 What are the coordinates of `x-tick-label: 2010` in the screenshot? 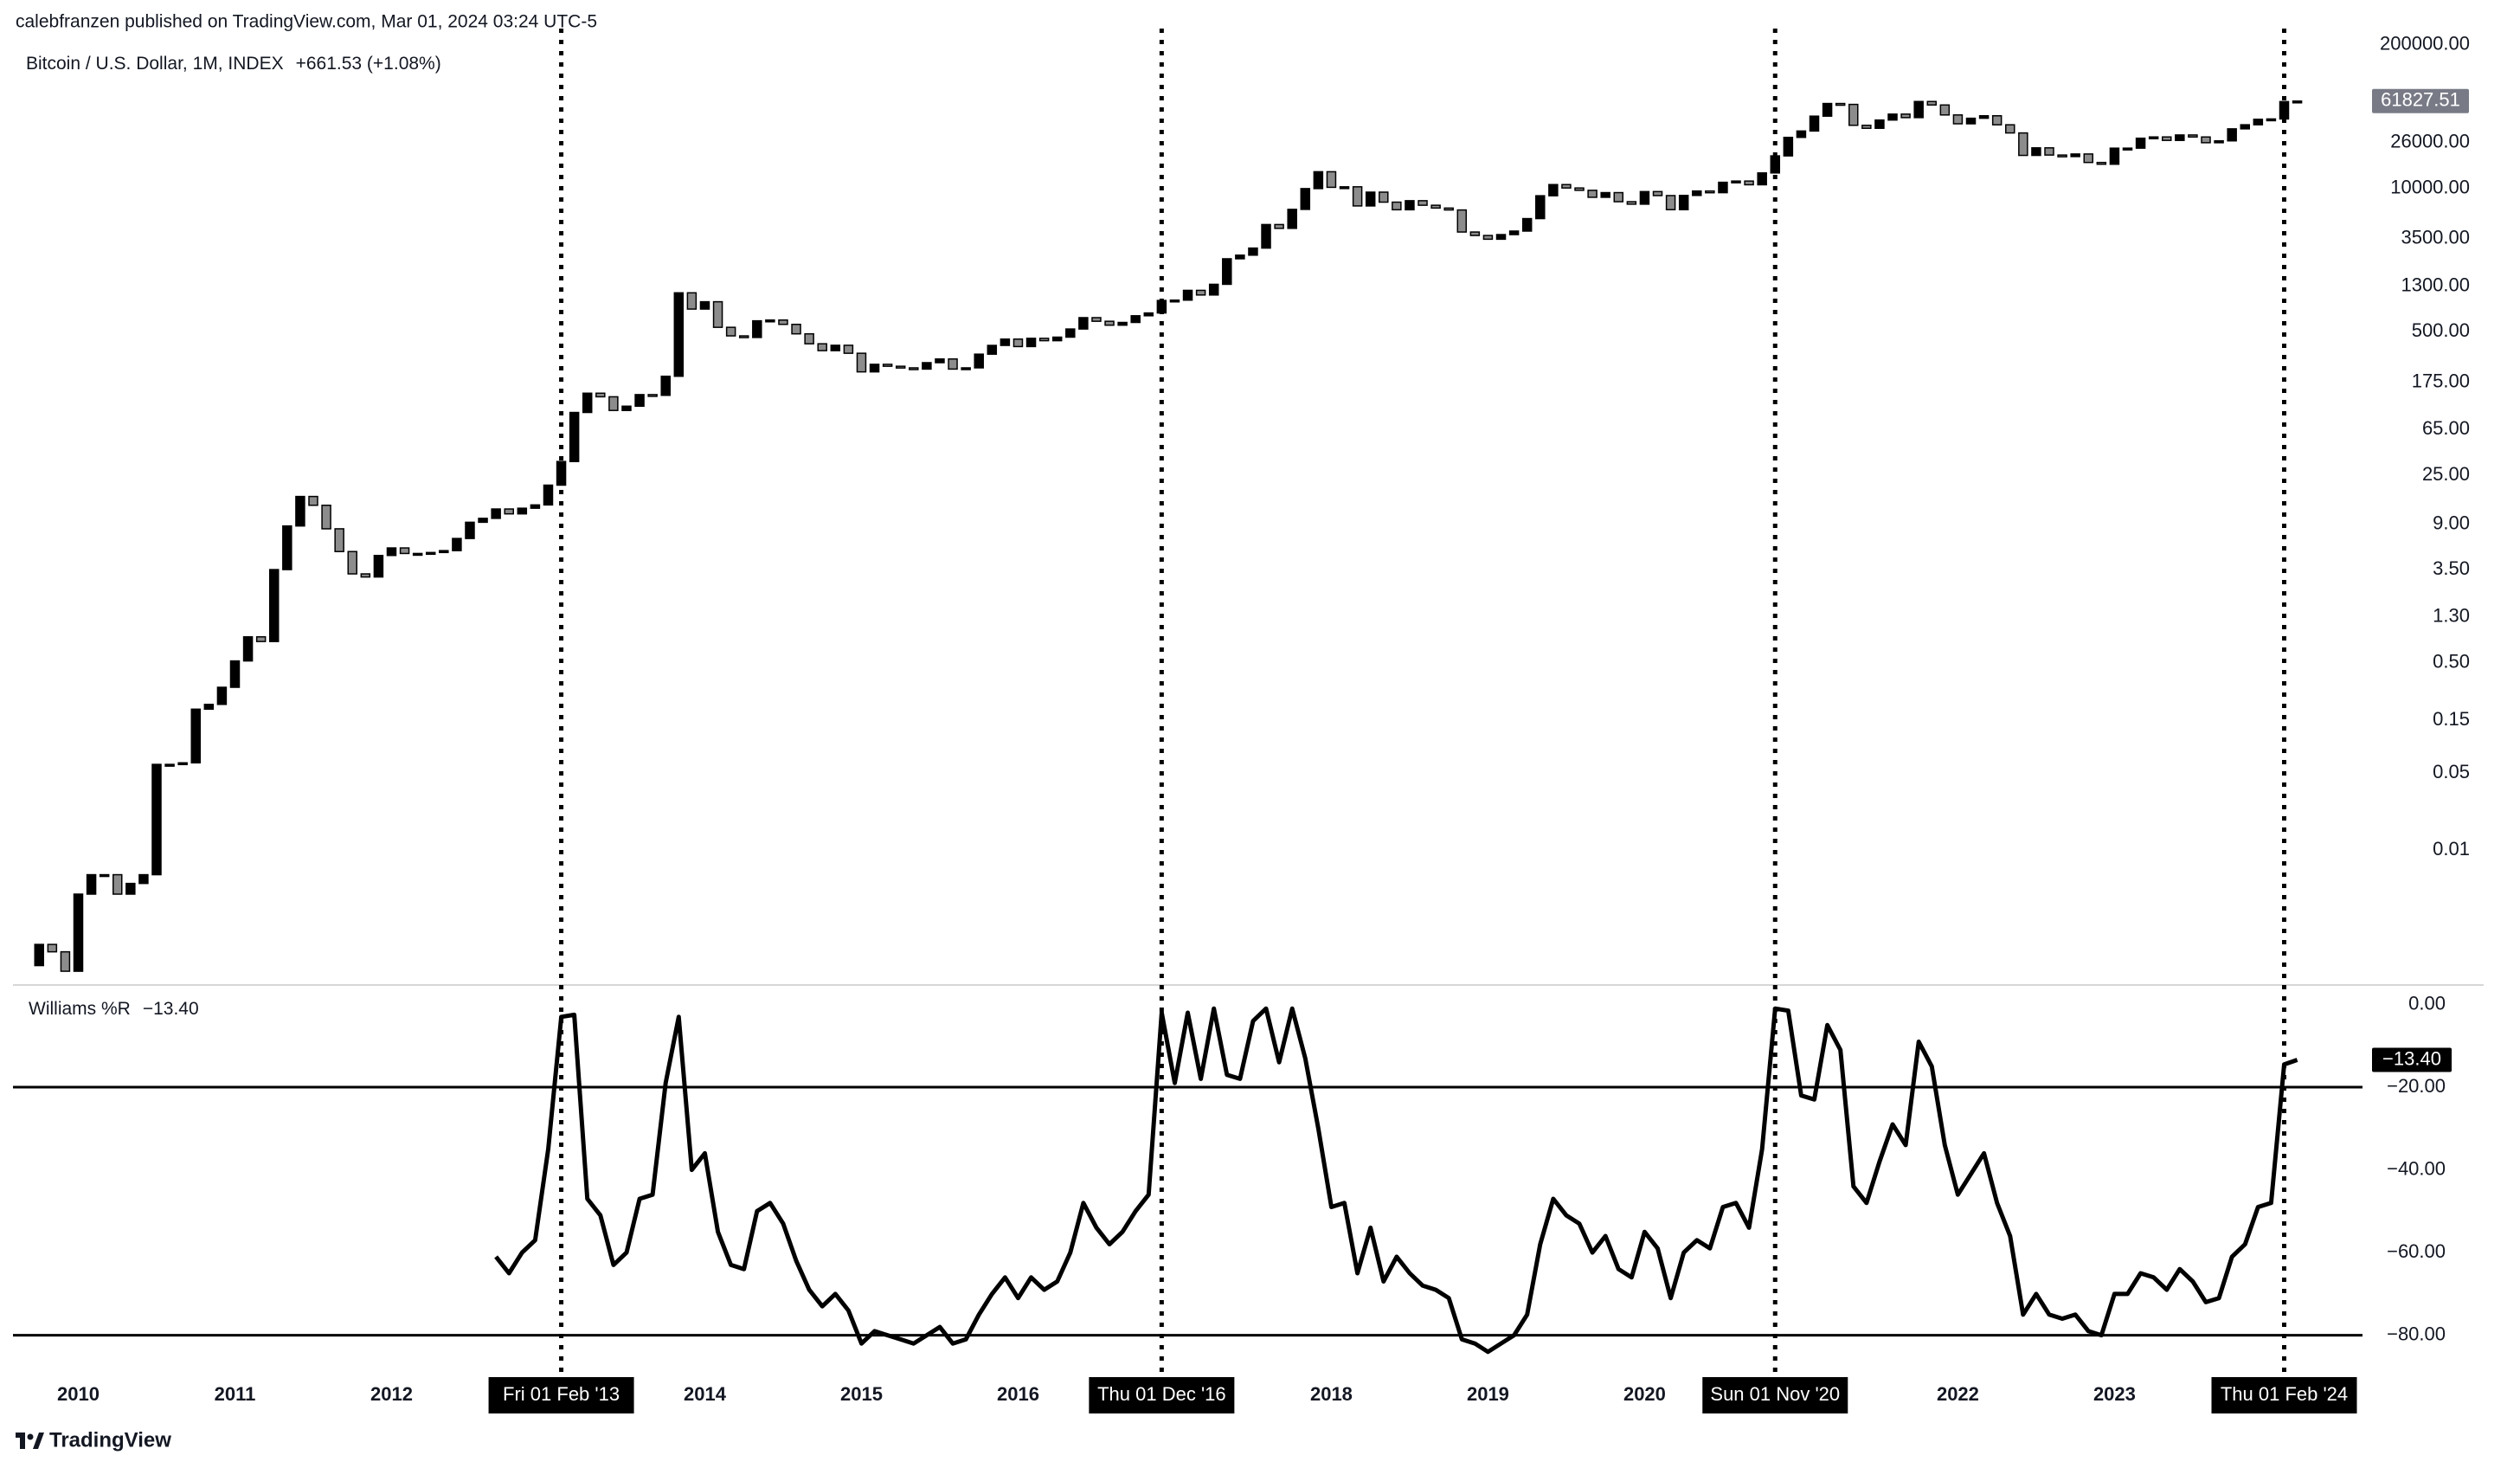 It's located at (78, 1394).